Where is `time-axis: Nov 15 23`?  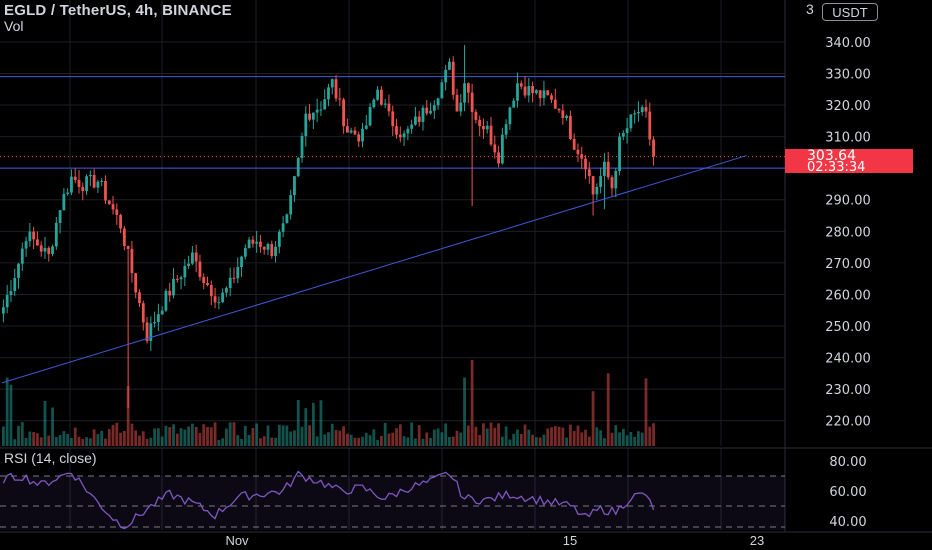
time-axis: Nov 15 23 is located at coordinates (494, 540).